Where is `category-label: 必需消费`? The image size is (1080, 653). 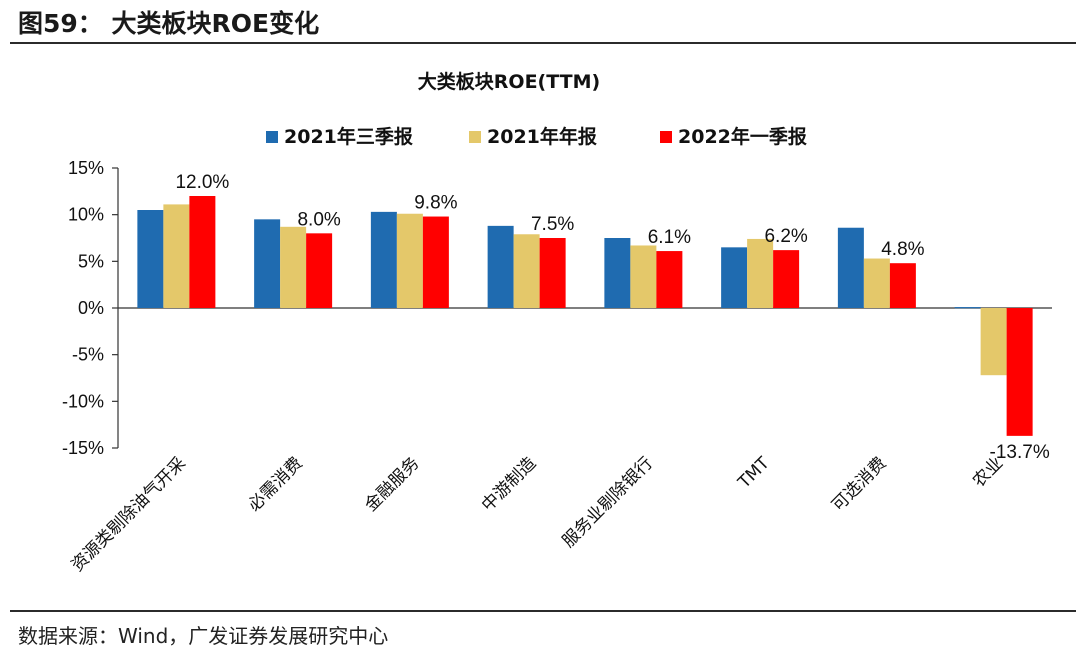
category-label: 必需消费 is located at coordinates (275, 484).